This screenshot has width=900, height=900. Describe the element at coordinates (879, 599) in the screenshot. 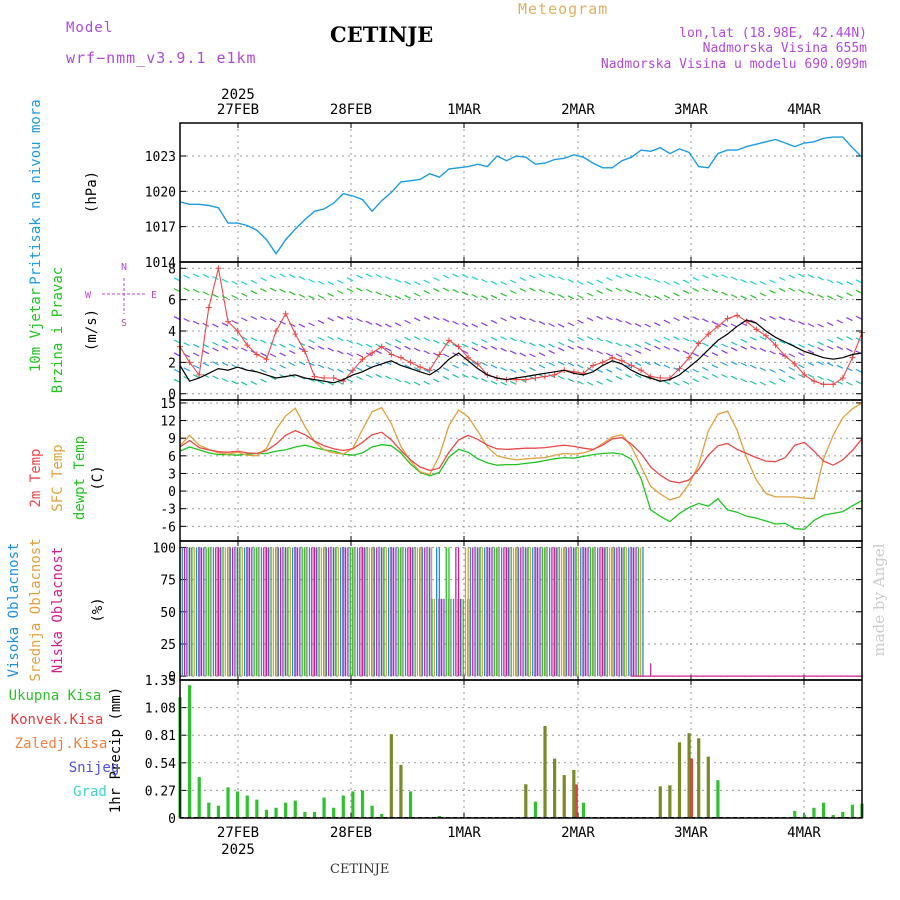

I see `watermark-text: made by Angel` at that location.